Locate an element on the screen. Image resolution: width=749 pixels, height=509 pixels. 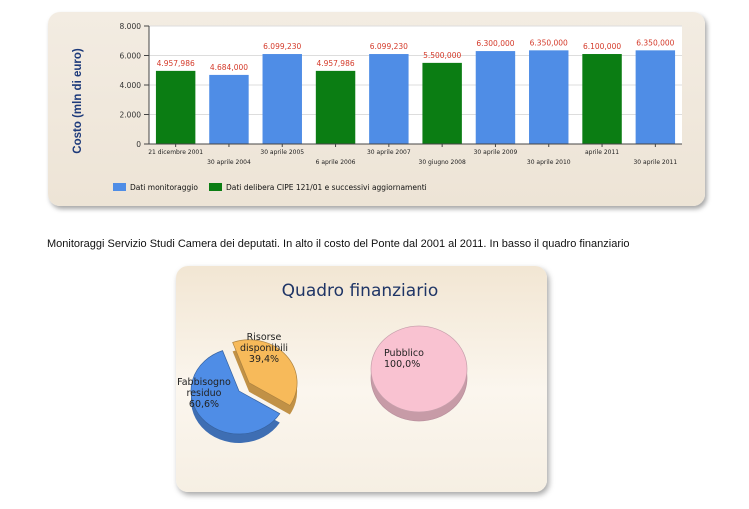
x-tick-label: 30 aprile 2004 is located at coordinates (229, 162).